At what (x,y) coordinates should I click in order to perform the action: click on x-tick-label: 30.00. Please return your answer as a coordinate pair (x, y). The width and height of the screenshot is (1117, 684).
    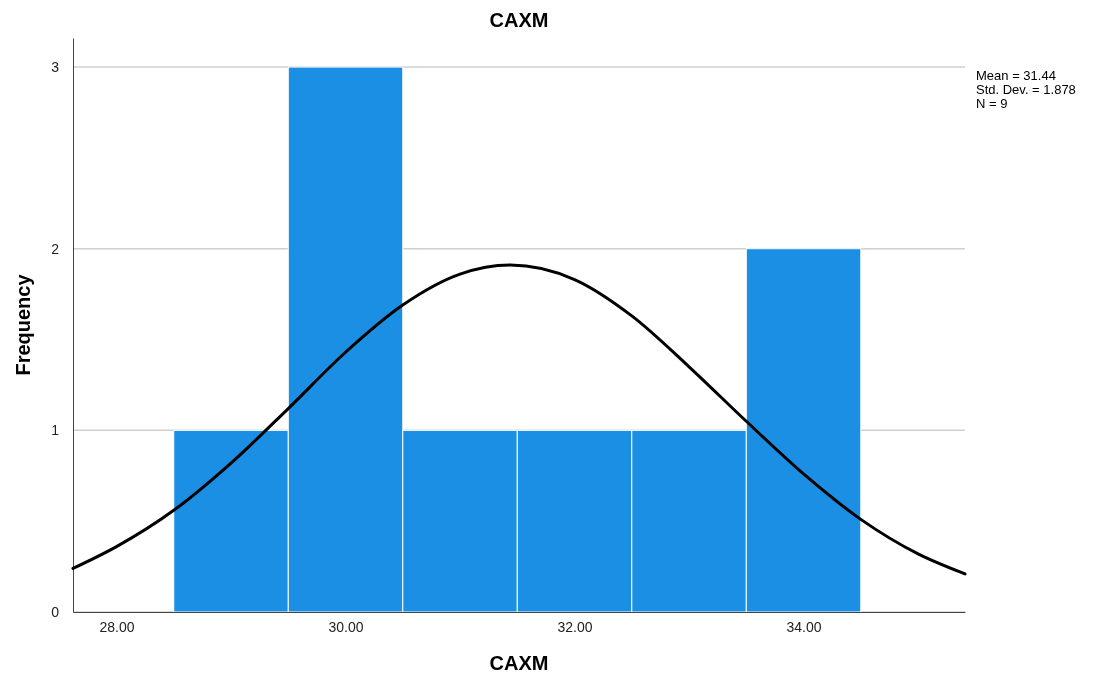
    Looking at the image, I should click on (346, 626).